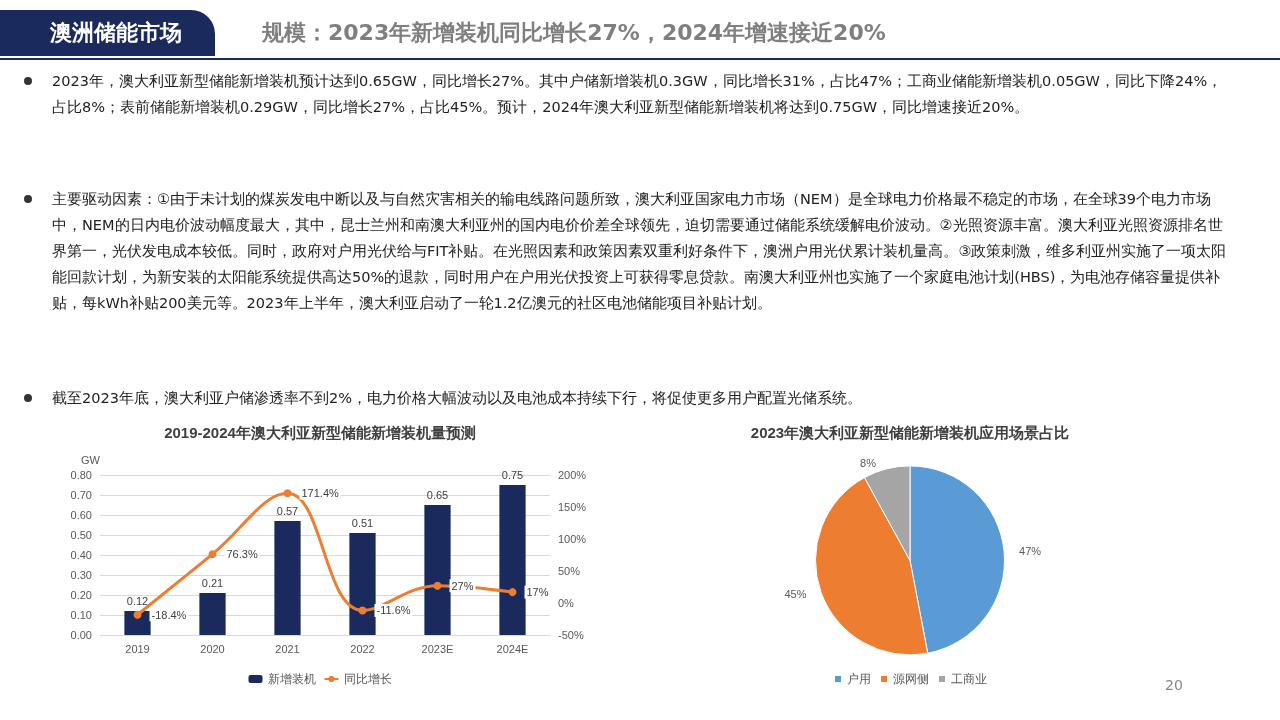 This screenshot has height=720, width=1280. Describe the element at coordinates (320, 432) in the screenshot. I see `chart-title: 2019-2024年澳大利亚新型储能新增装机量预测` at that location.